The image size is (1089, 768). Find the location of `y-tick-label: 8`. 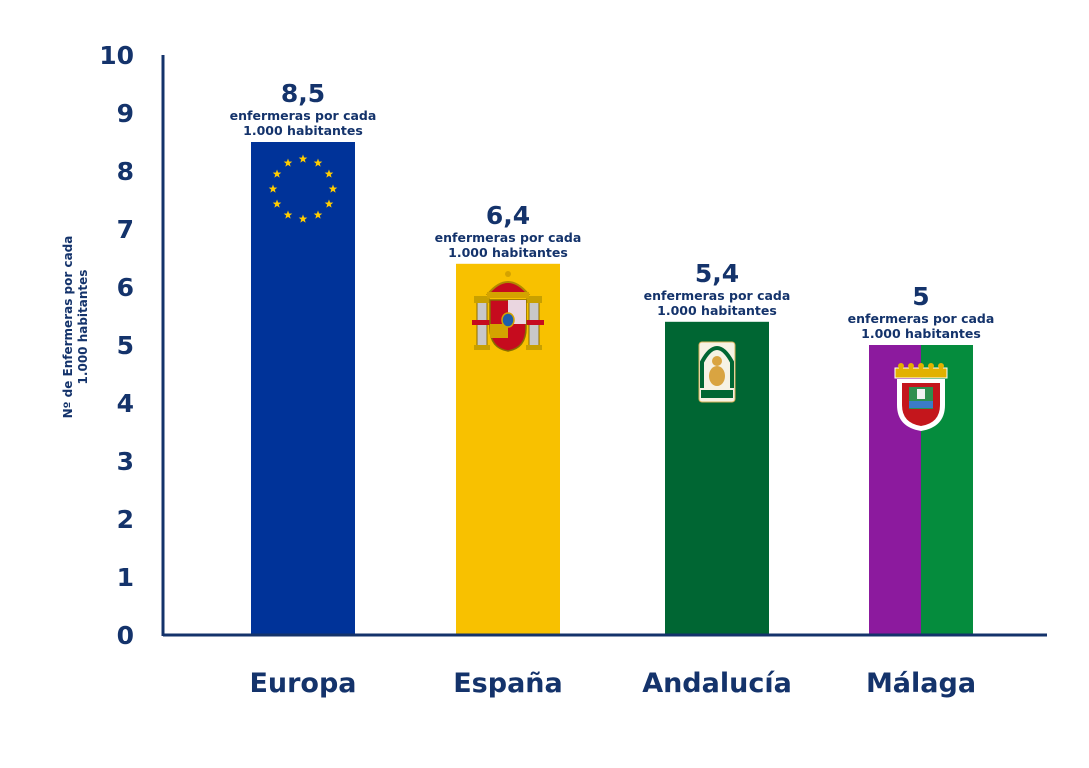

y-tick-label: 8 is located at coordinates (125, 171).